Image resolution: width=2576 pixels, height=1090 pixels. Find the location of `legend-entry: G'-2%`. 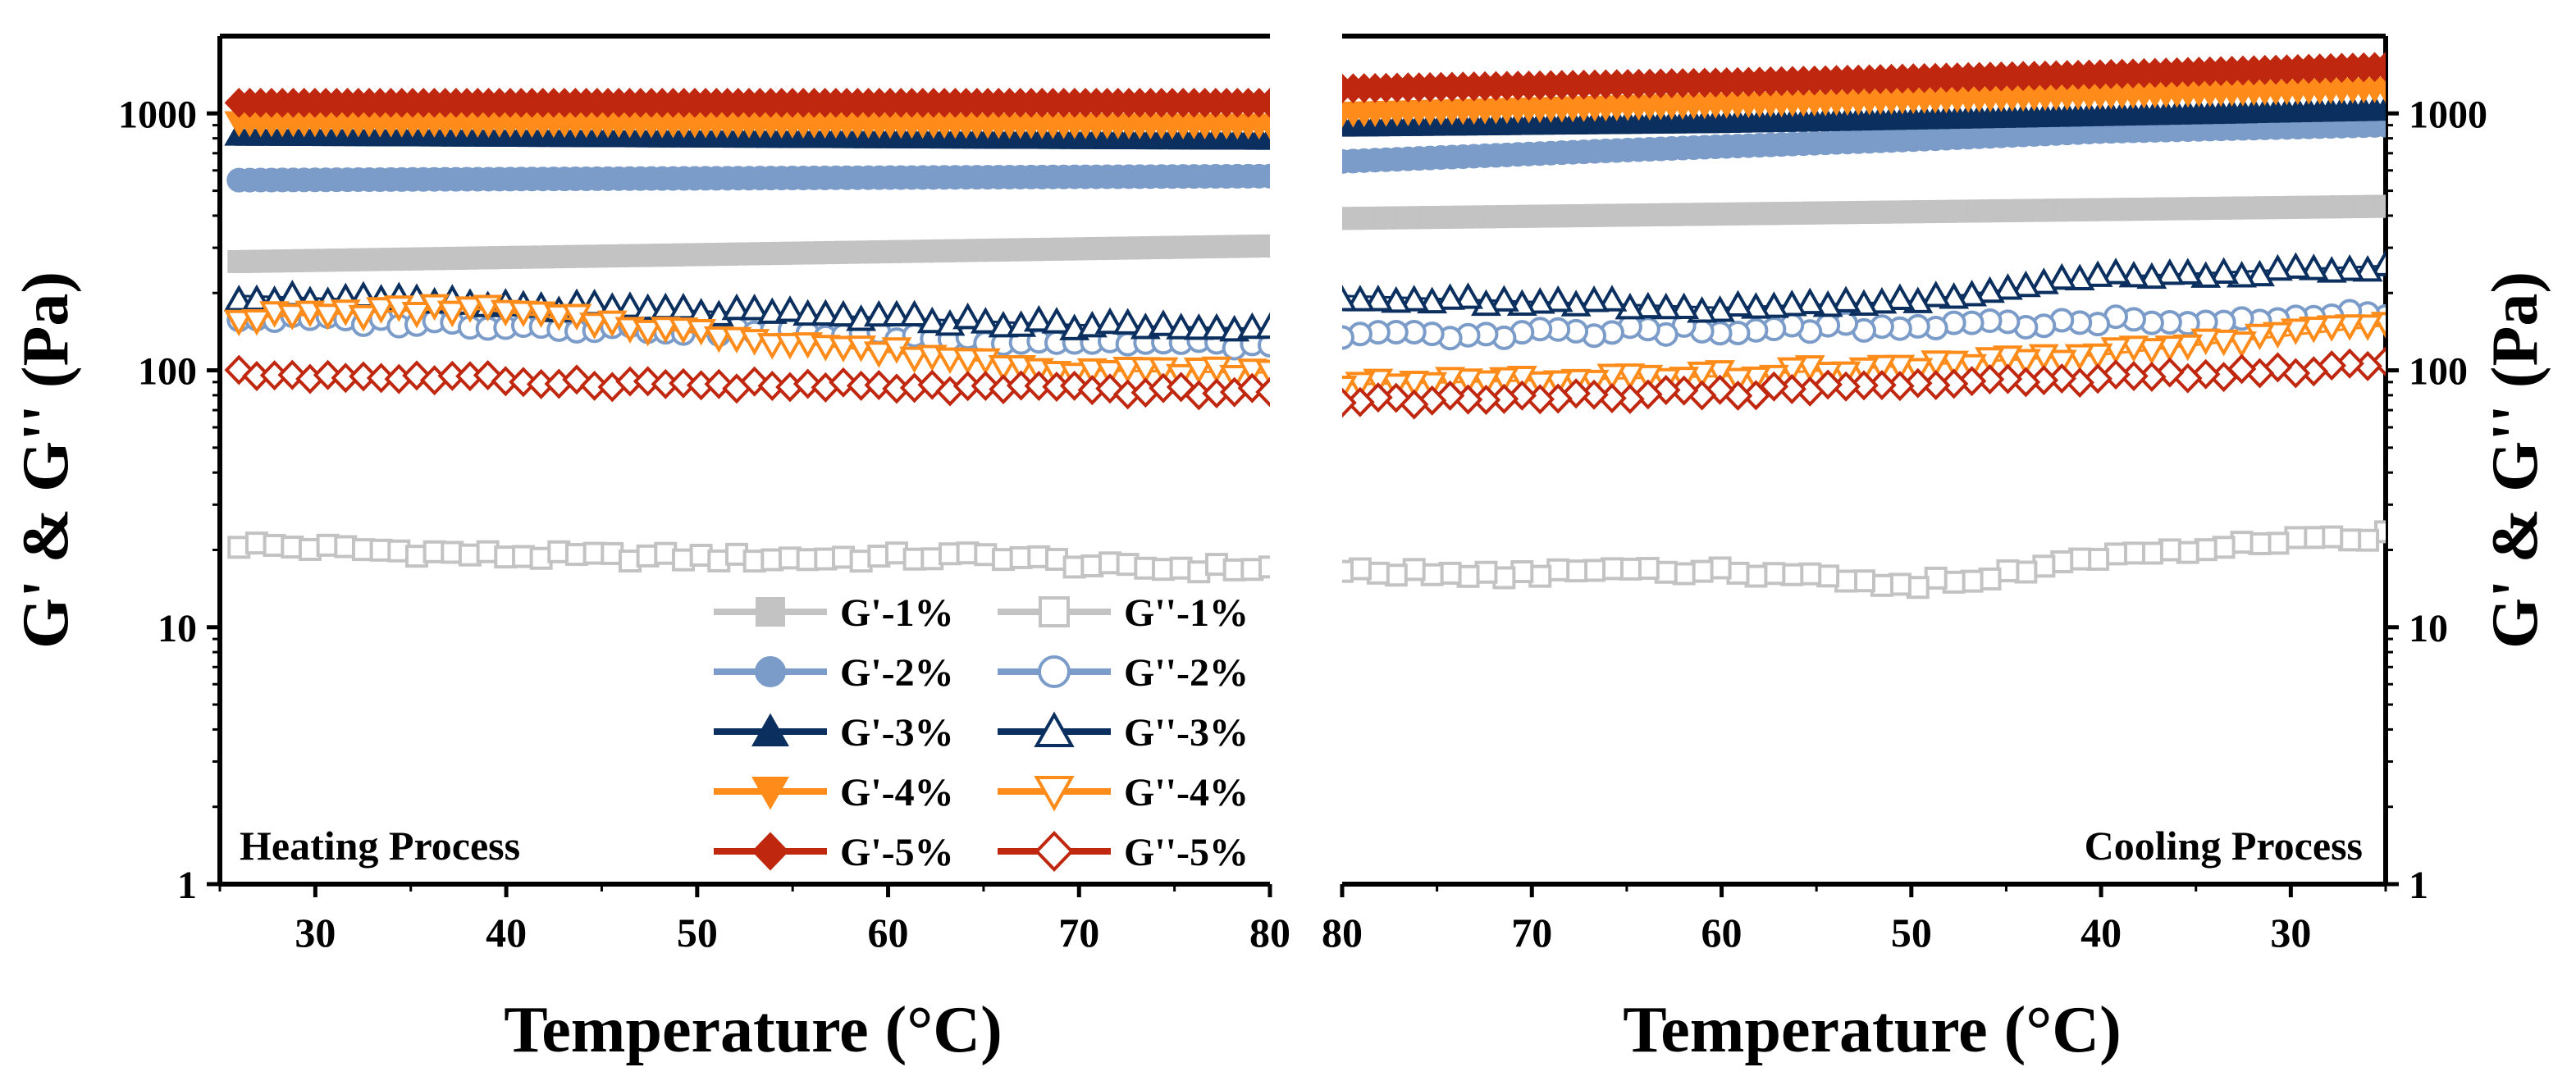

legend-entry: G'-2% is located at coordinates (834, 673).